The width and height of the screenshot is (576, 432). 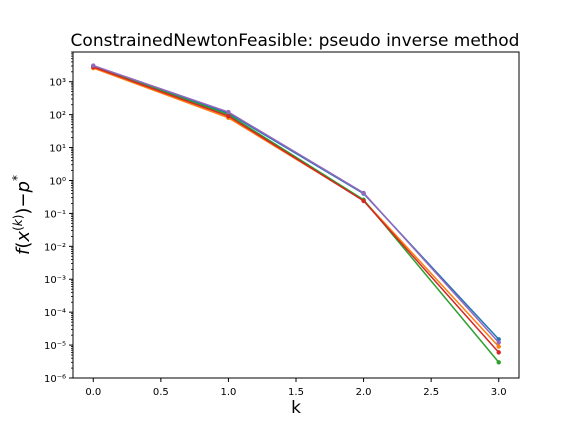 What do you see at coordinates (93, 392) in the screenshot?
I see `x-tick-label: 0.0` at bounding box center [93, 392].